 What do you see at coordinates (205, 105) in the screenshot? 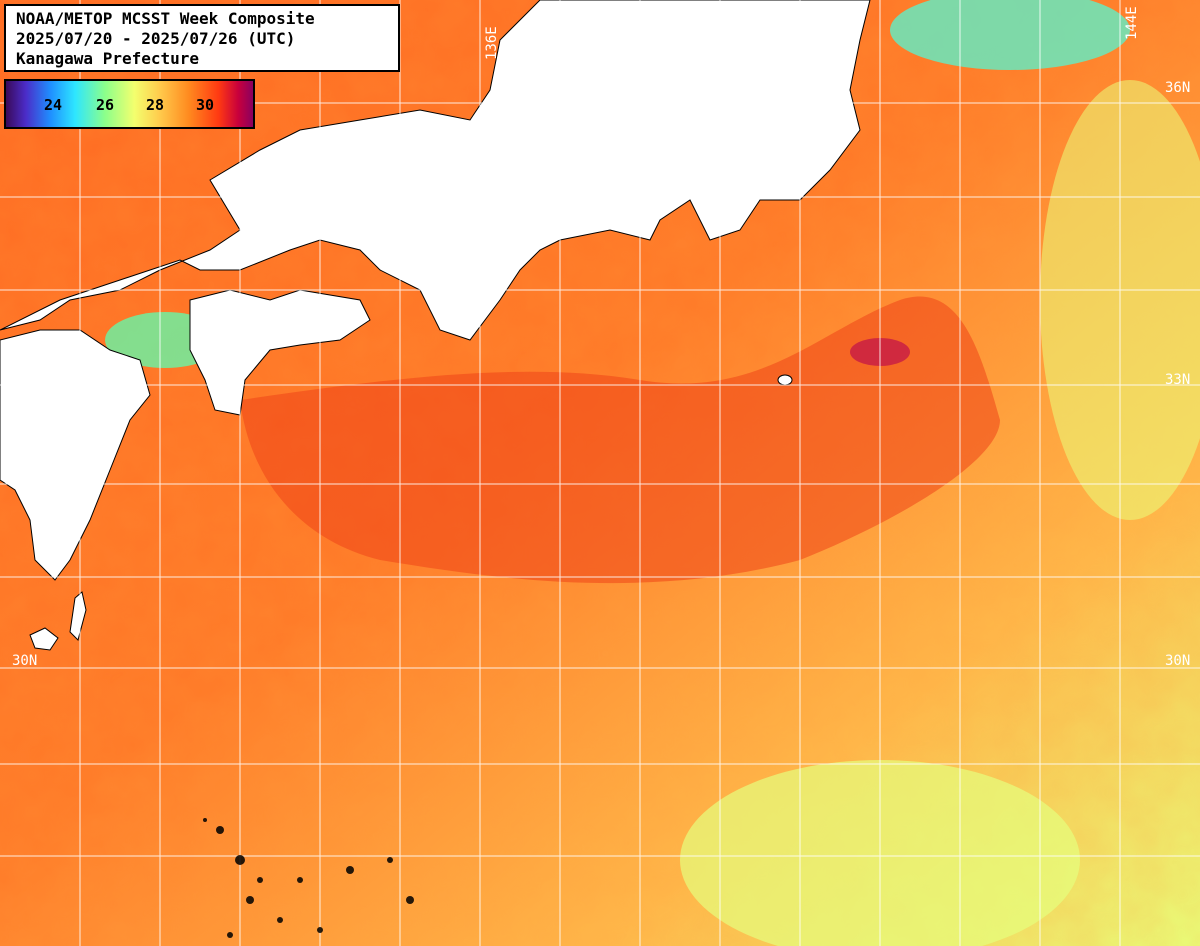
I see `legend-tick-30: 30` at bounding box center [205, 105].